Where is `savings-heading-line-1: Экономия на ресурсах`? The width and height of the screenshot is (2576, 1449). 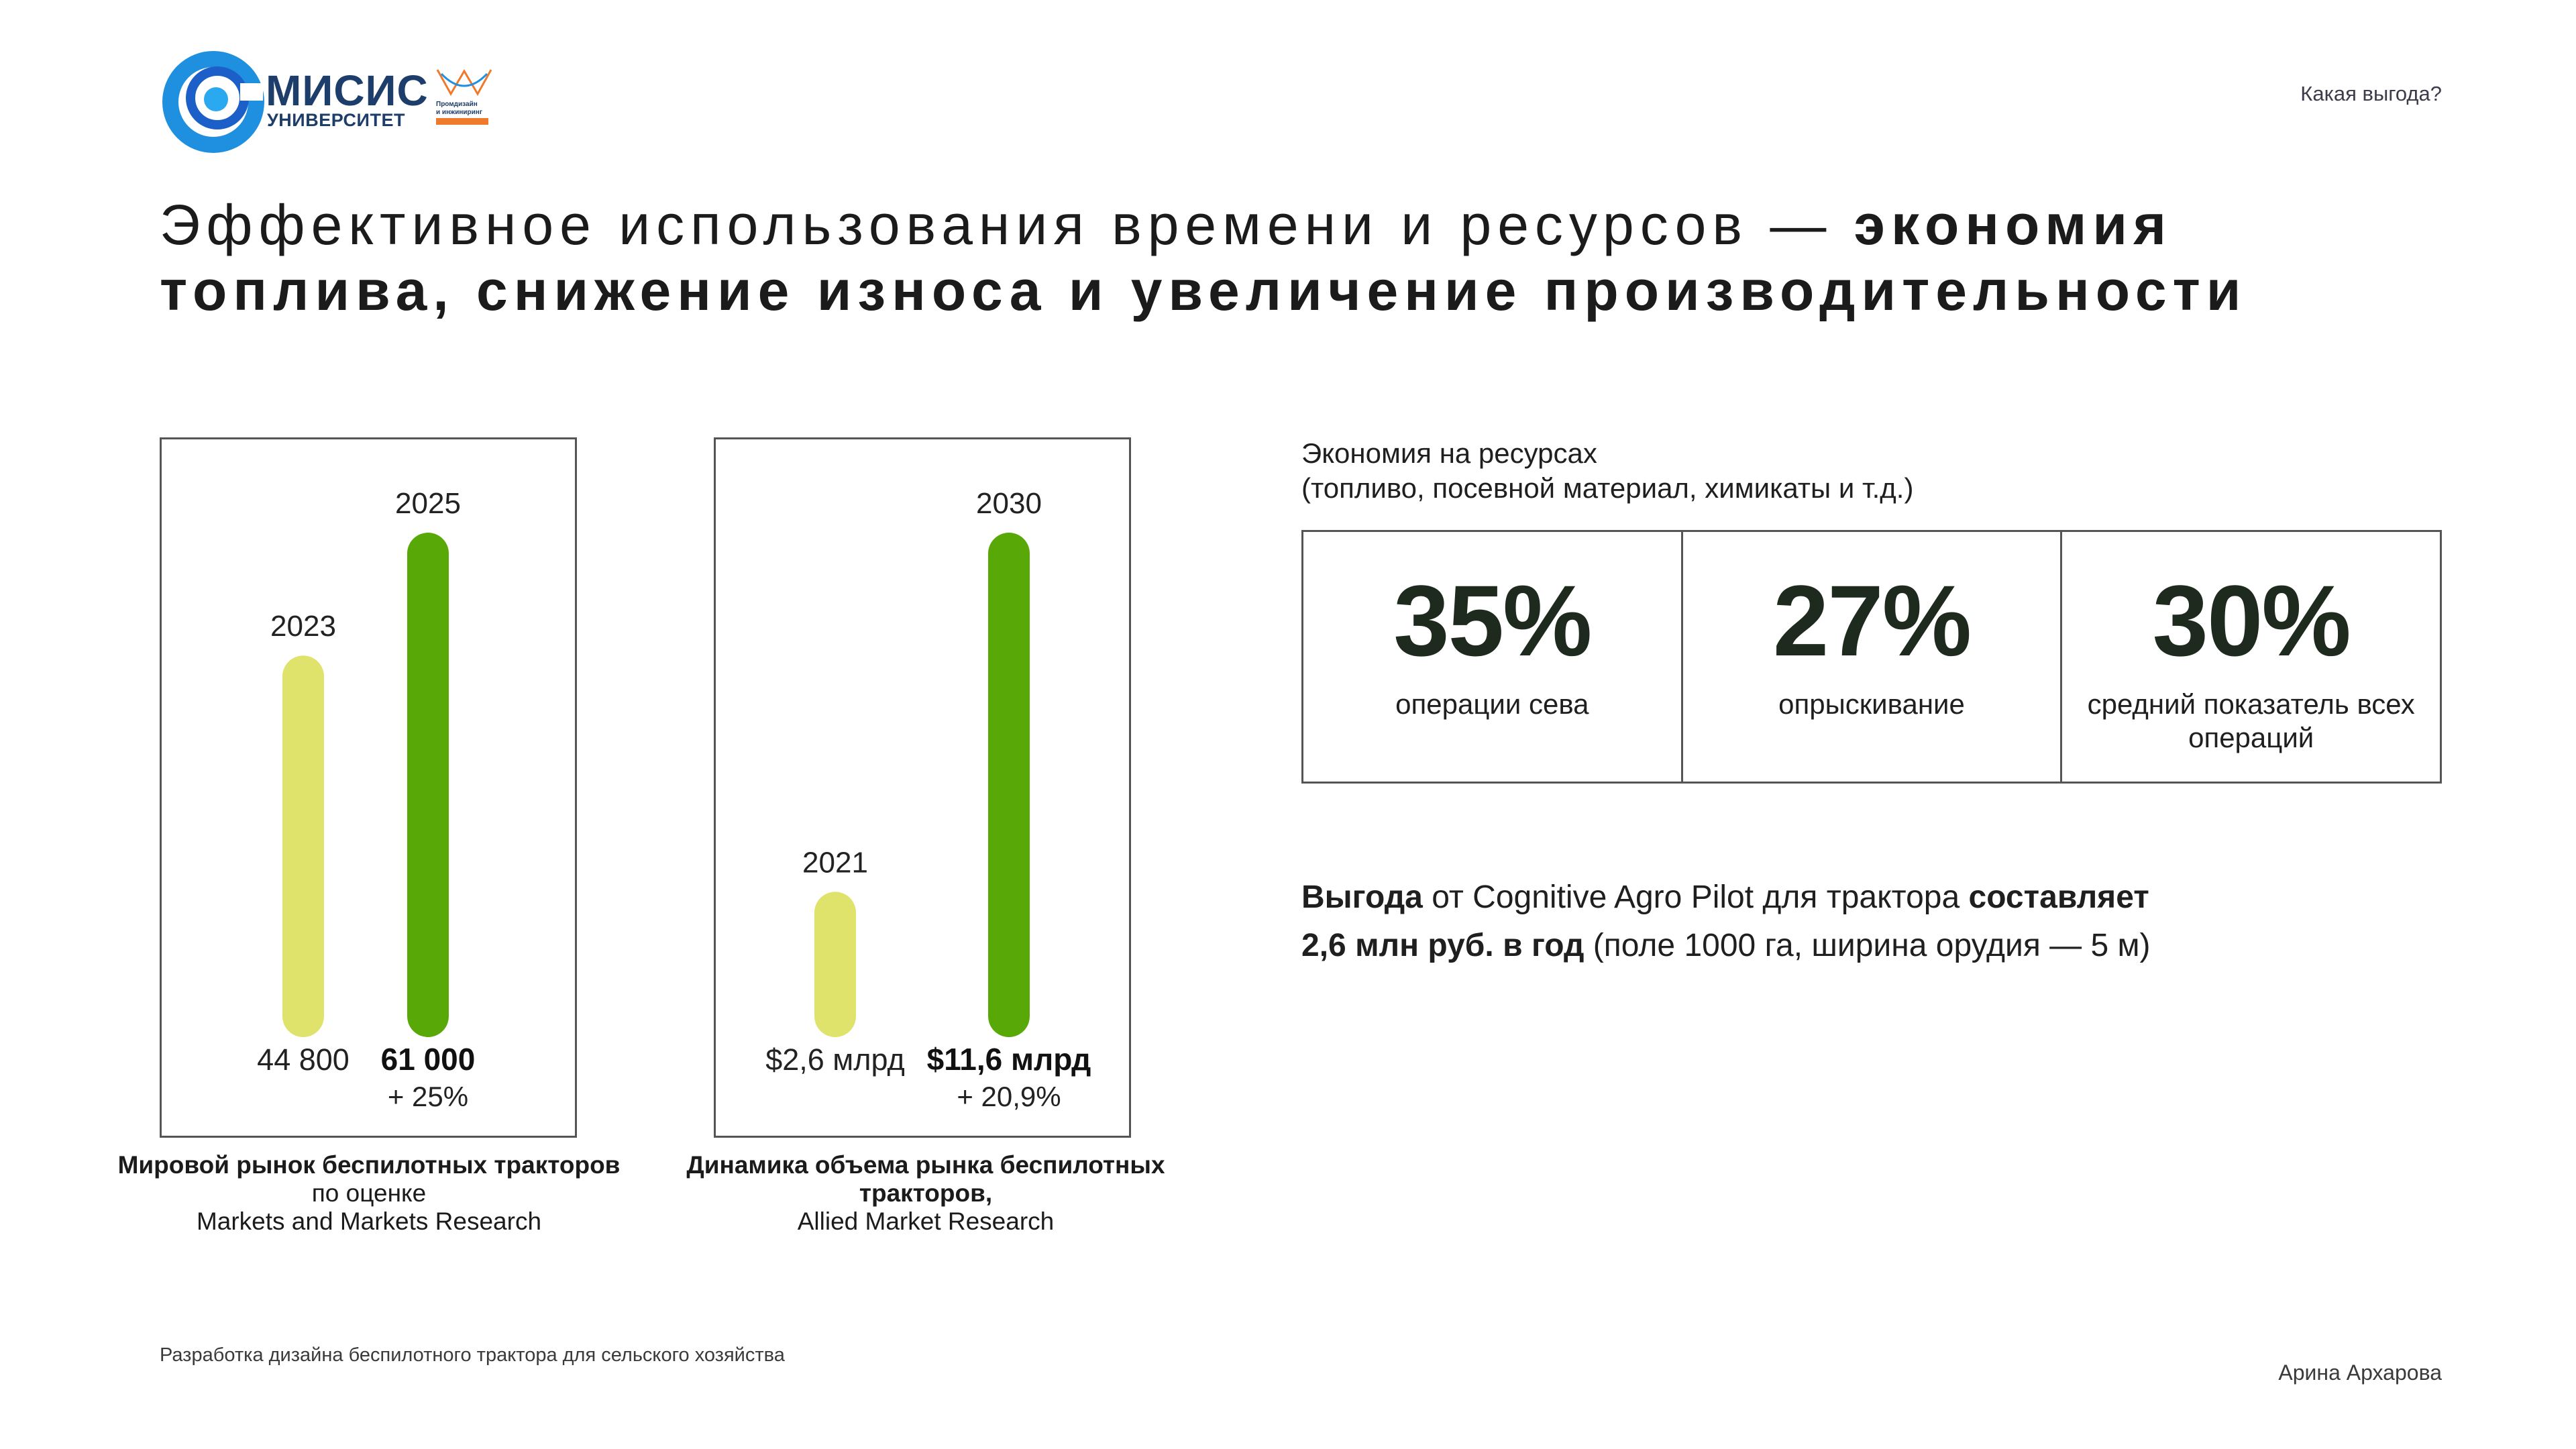
savings-heading-line-1: Экономия на ресурсах is located at coordinates (1449, 453).